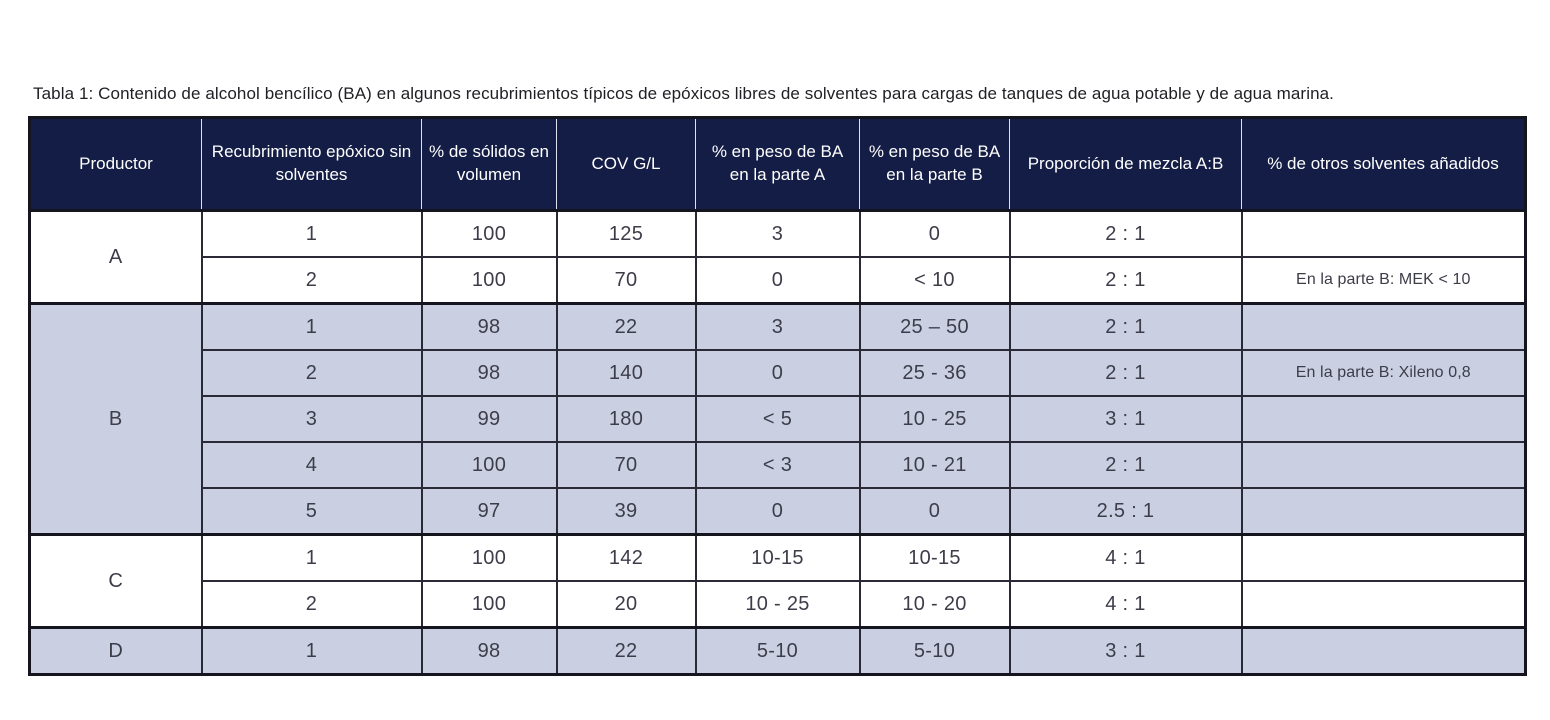 The height and width of the screenshot is (720, 1550). I want to click on header-cell-cov: COV G/L, so click(626, 164).